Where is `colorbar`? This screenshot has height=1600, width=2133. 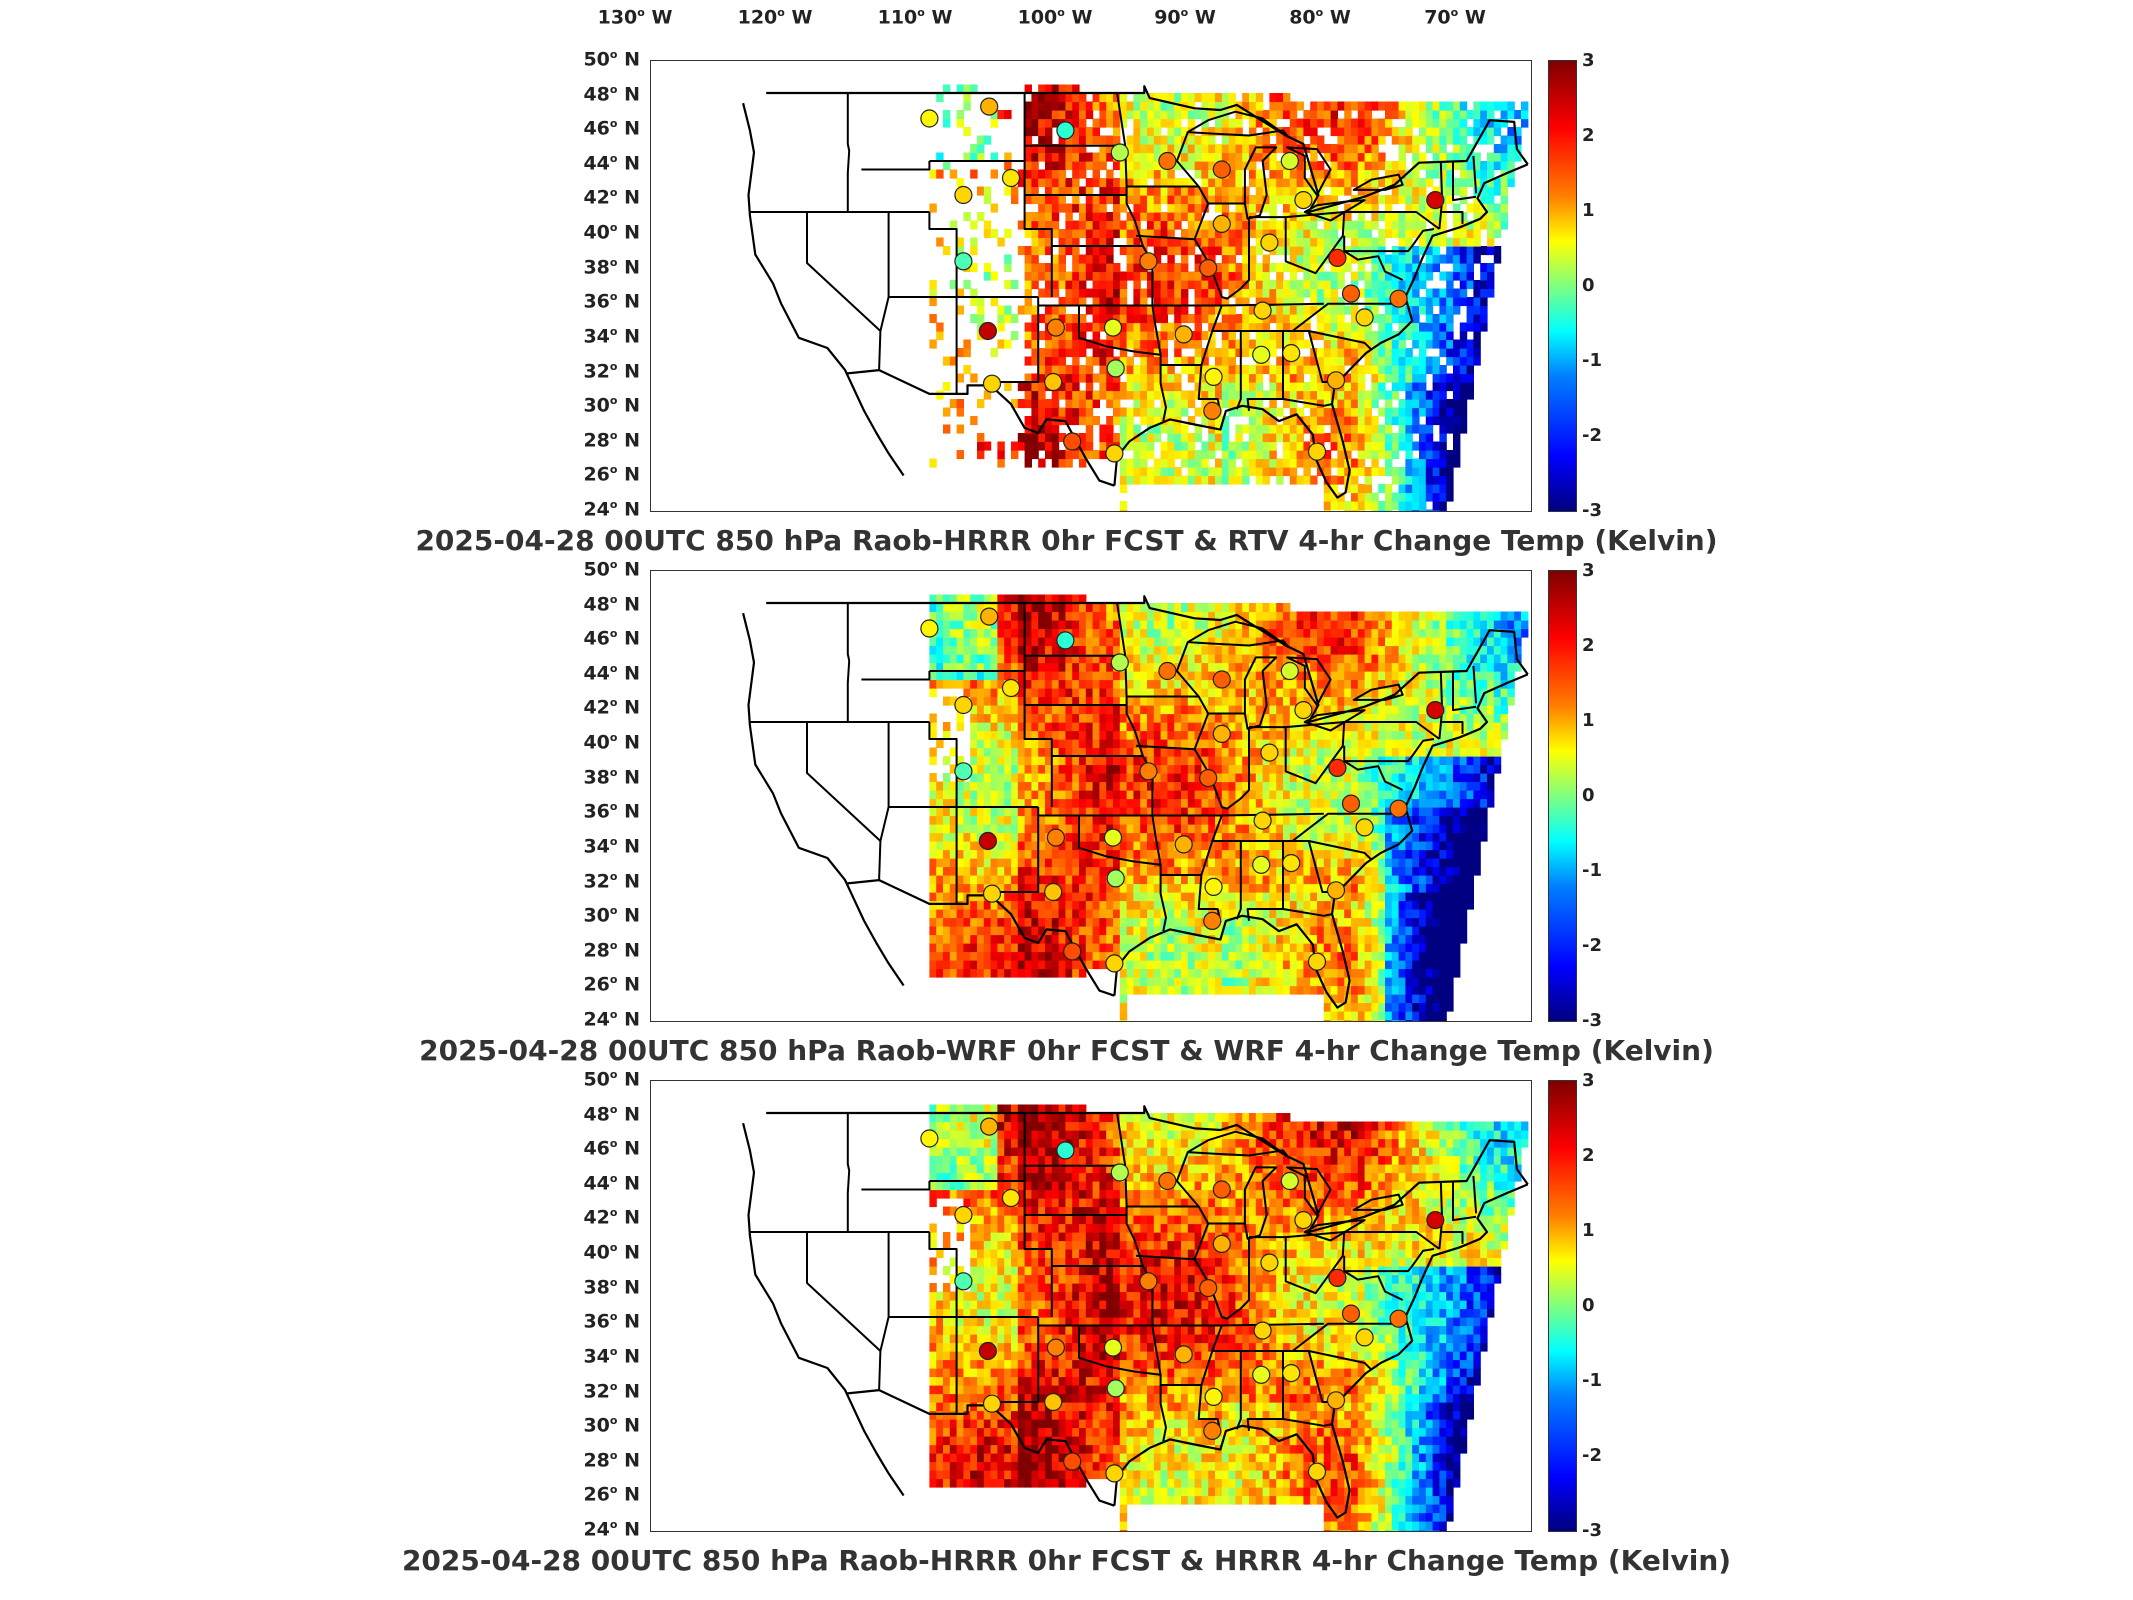 colorbar is located at coordinates (1562, 286).